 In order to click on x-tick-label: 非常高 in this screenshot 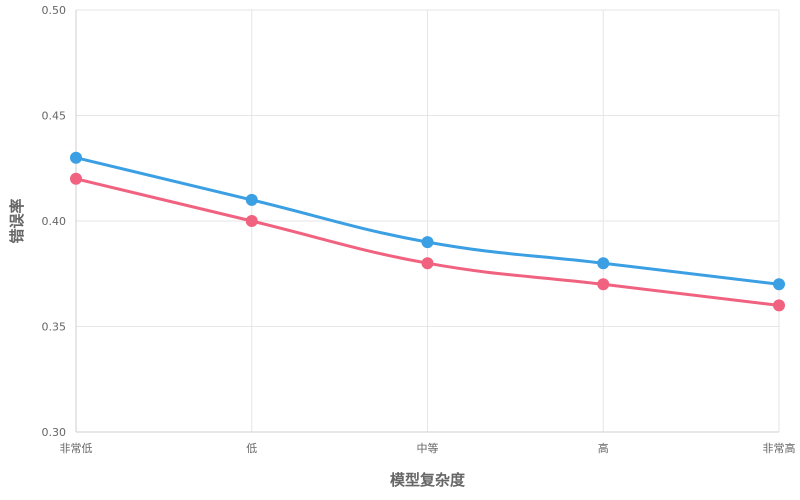, I will do `click(779, 448)`.